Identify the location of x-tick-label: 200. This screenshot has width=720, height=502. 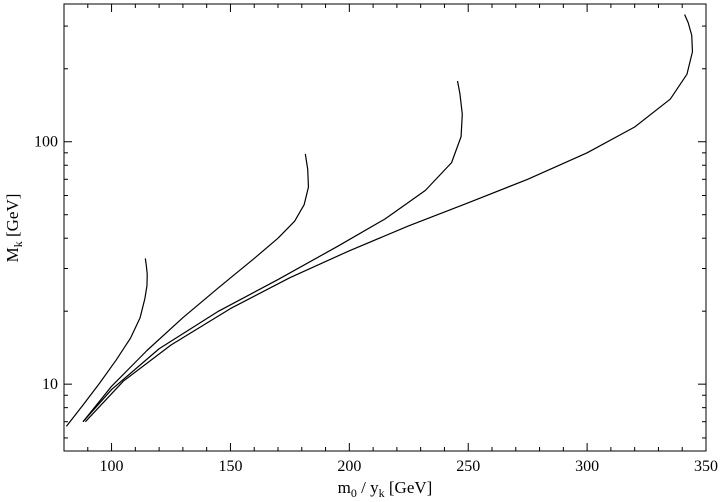
(349, 466).